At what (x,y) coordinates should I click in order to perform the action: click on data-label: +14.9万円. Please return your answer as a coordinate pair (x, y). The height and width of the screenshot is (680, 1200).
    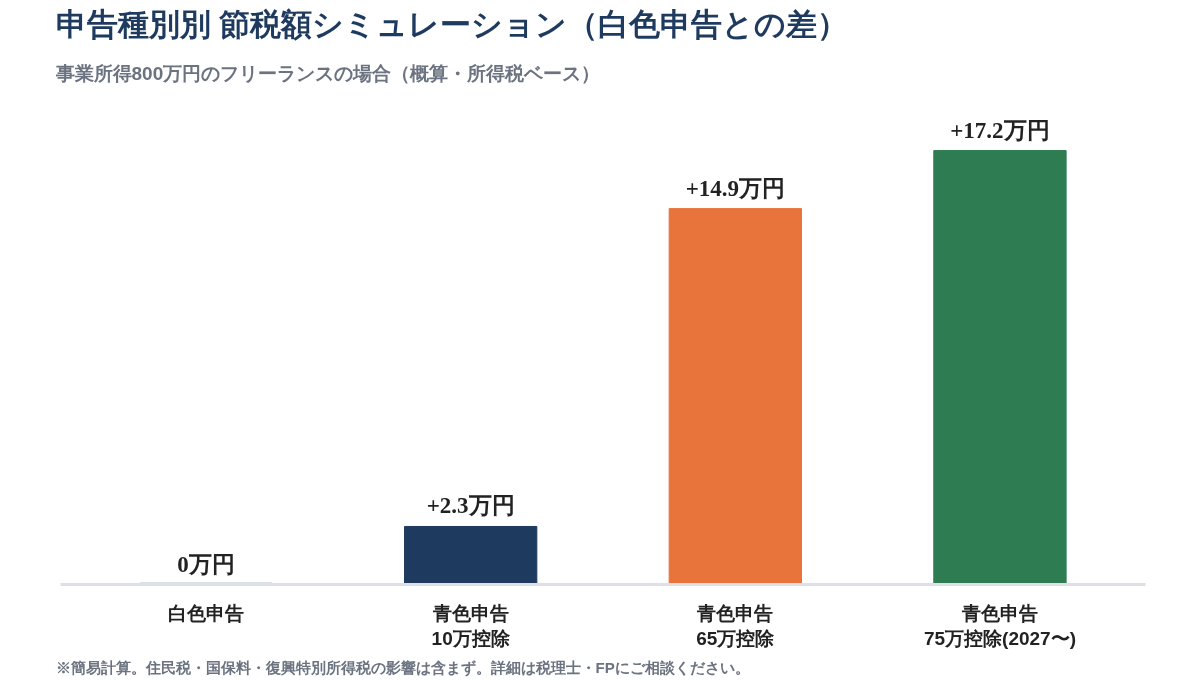
    Looking at the image, I should click on (735, 188).